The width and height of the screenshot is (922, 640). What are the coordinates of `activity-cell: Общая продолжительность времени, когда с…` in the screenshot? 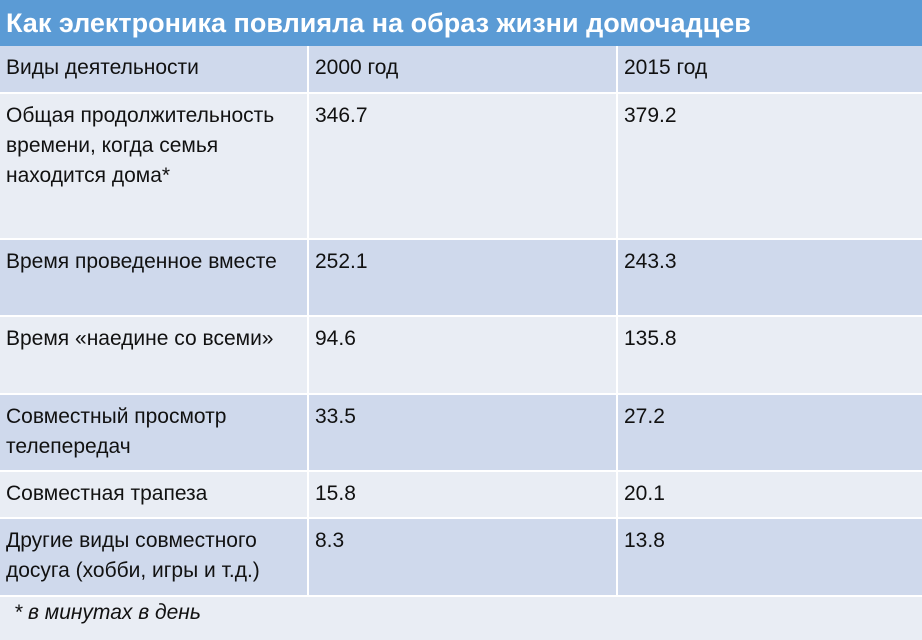 It's located at (154, 166).